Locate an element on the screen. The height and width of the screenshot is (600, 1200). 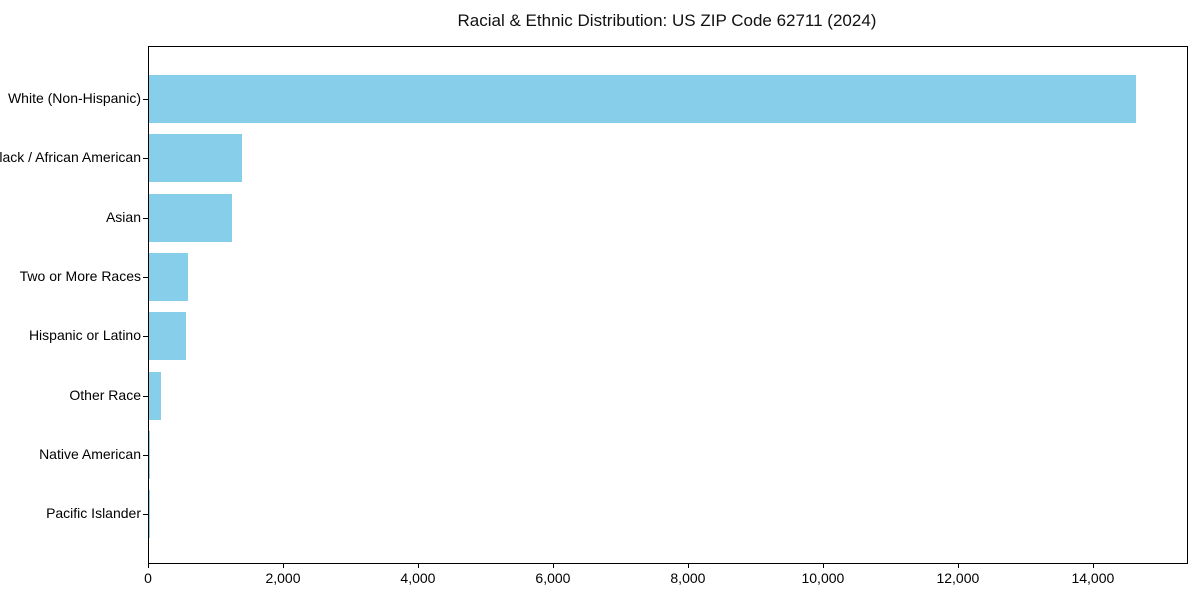
y-axis-label: White (Non-Hispanic) is located at coordinates (74, 98).